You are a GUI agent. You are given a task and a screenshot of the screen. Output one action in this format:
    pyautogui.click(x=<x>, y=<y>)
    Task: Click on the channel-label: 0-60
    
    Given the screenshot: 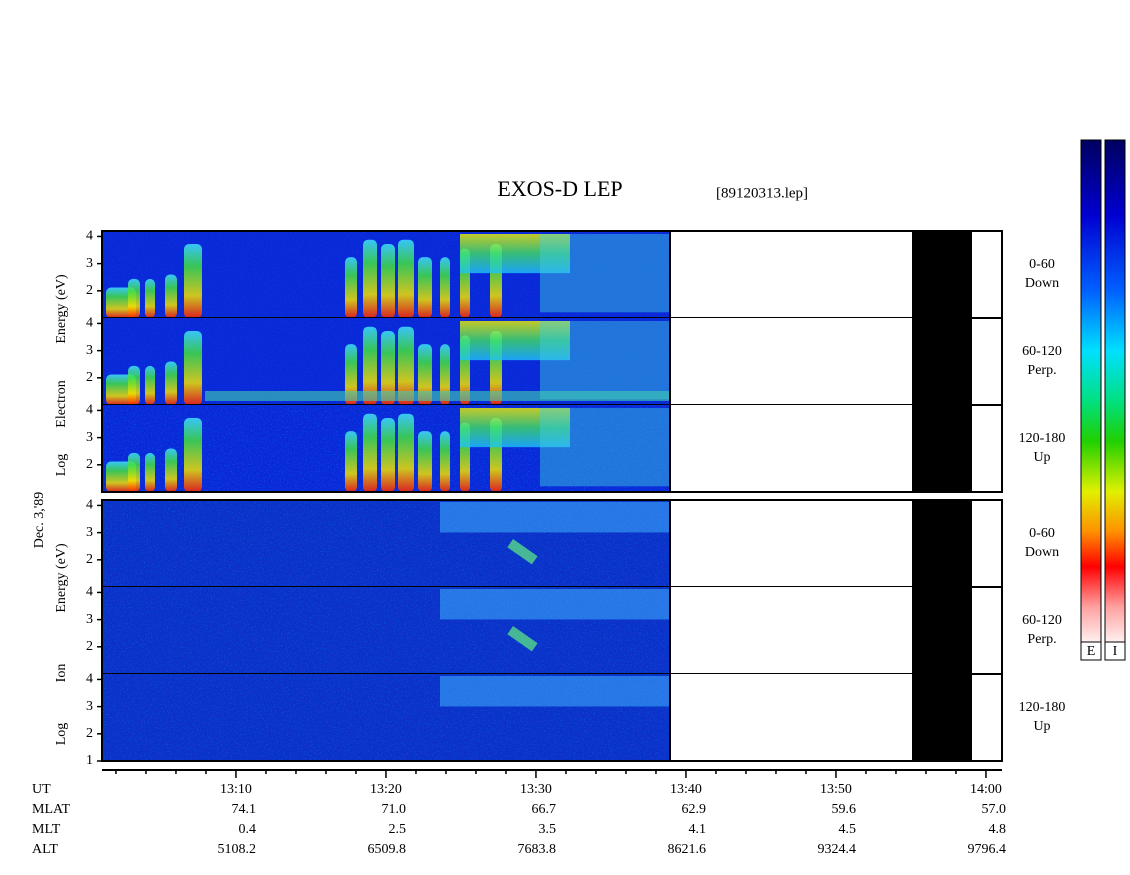 What is the action you would take?
    pyautogui.click(x=1042, y=533)
    